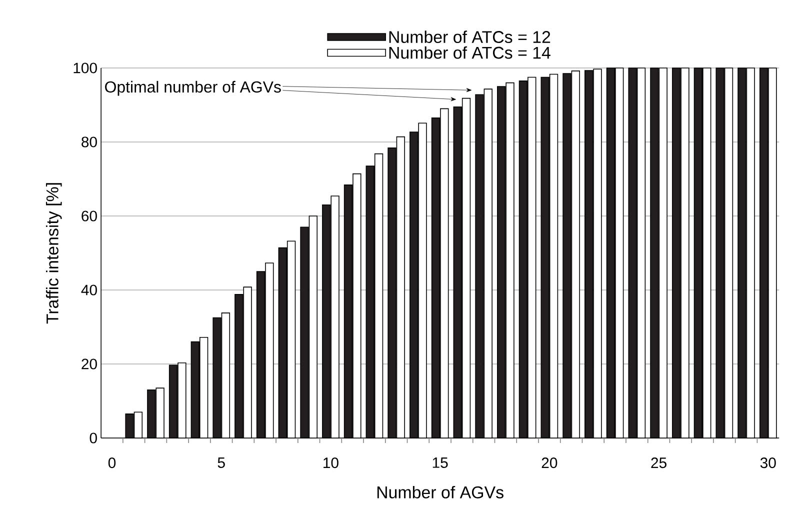  Describe the element at coordinates (469, 52) in the screenshot. I see `legend-label: Number of ATCs = 14` at that location.